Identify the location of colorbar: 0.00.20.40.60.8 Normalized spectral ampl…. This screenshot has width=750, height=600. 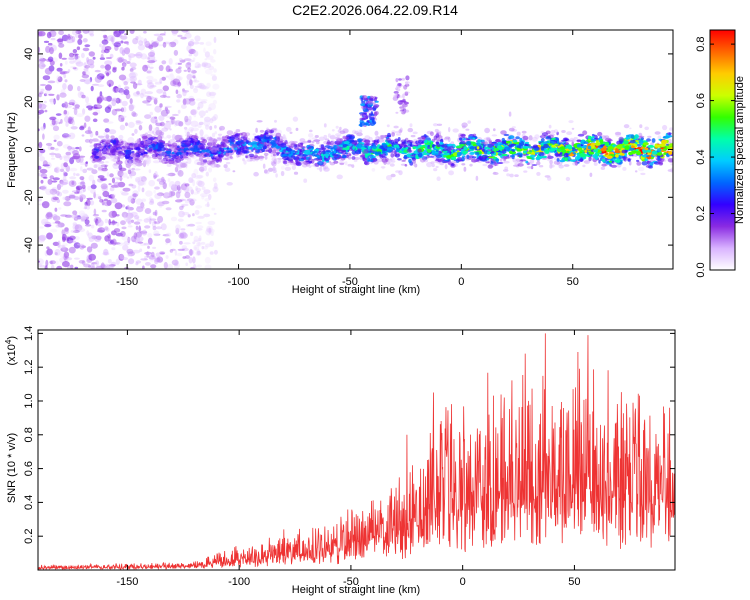
(720, 153).